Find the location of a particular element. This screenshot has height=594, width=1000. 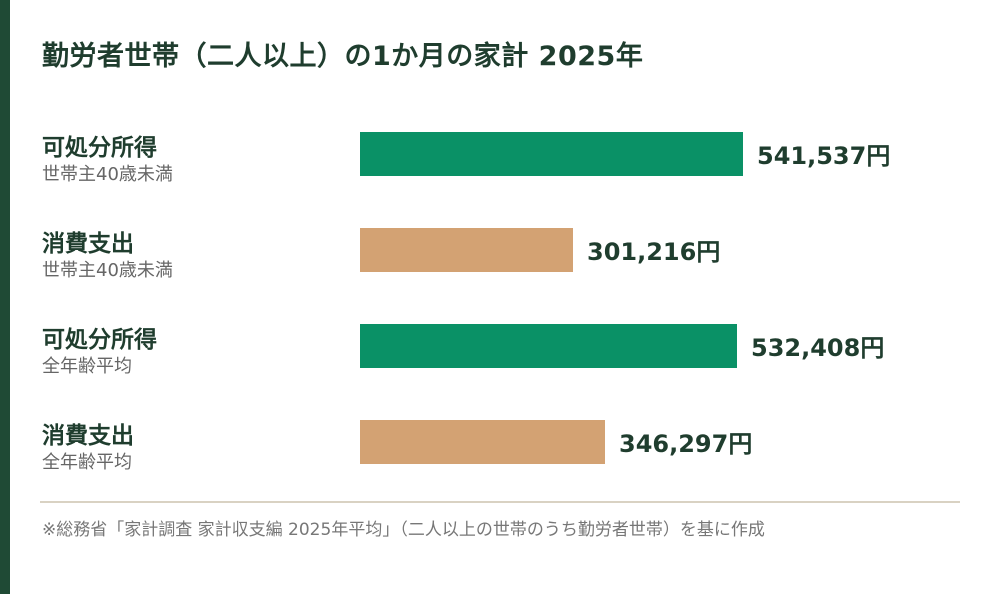

chart-row: 消費支出世帯主40歳未満 301,216円 is located at coordinates (500, 254).